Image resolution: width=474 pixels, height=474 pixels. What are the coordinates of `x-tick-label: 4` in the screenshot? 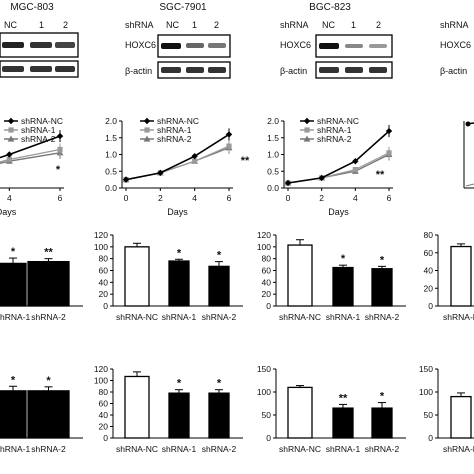 It's located at (9, 198).